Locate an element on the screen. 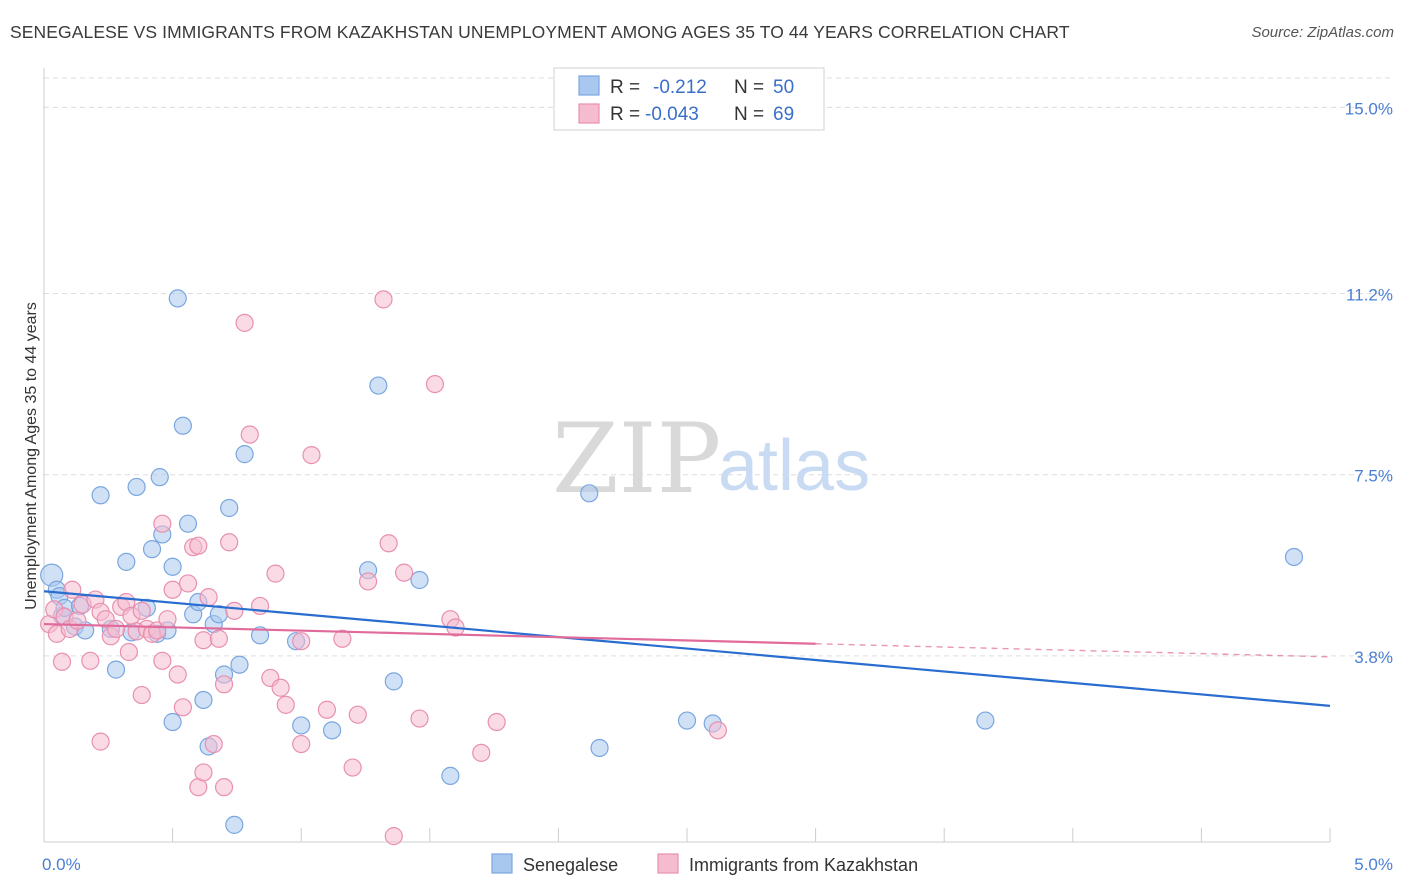 The height and width of the screenshot is (892, 1406). legend-n-value-blue: 50 is located at coordinates (783, 87).